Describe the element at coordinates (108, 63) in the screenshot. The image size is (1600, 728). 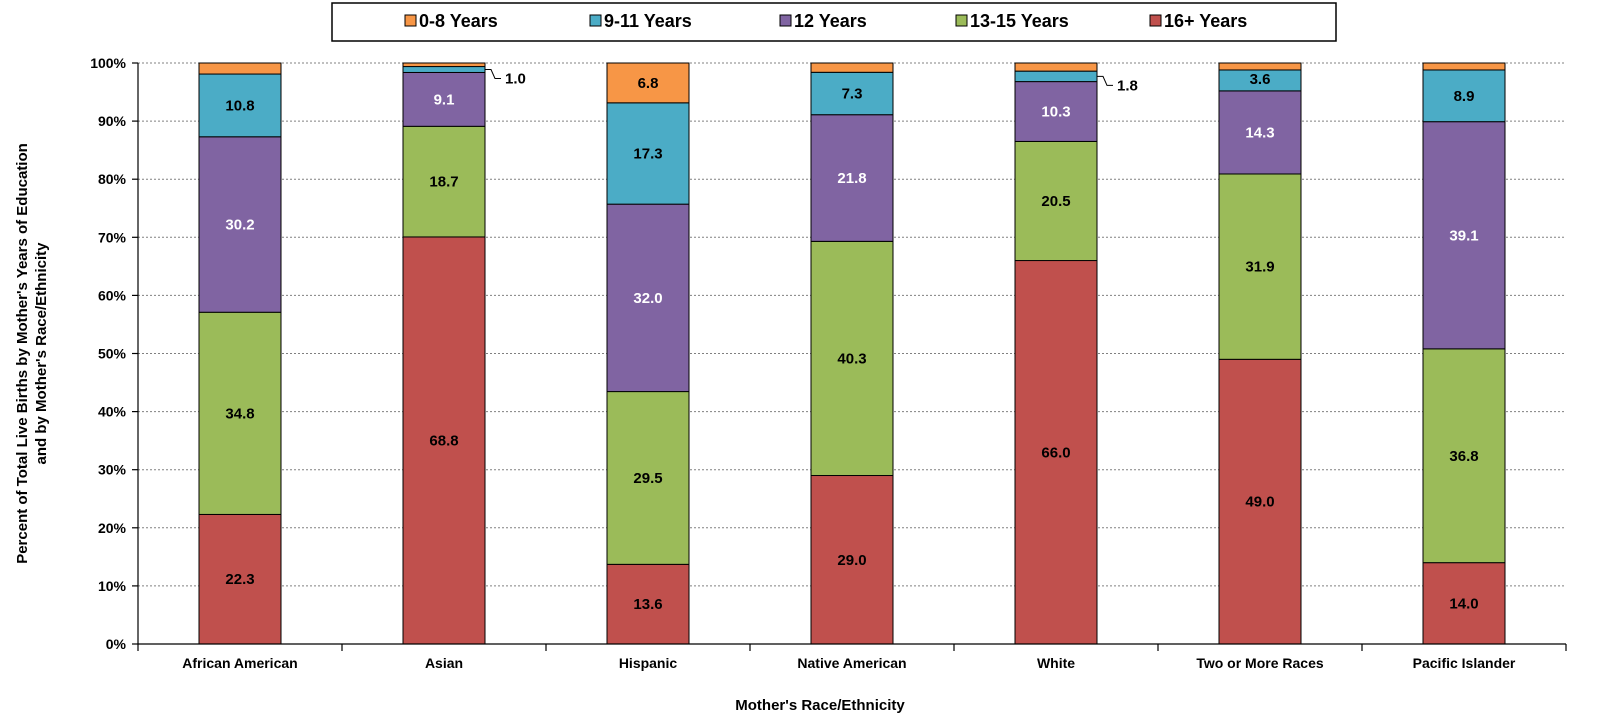
I see `y-tick-label: 100%` at that location.